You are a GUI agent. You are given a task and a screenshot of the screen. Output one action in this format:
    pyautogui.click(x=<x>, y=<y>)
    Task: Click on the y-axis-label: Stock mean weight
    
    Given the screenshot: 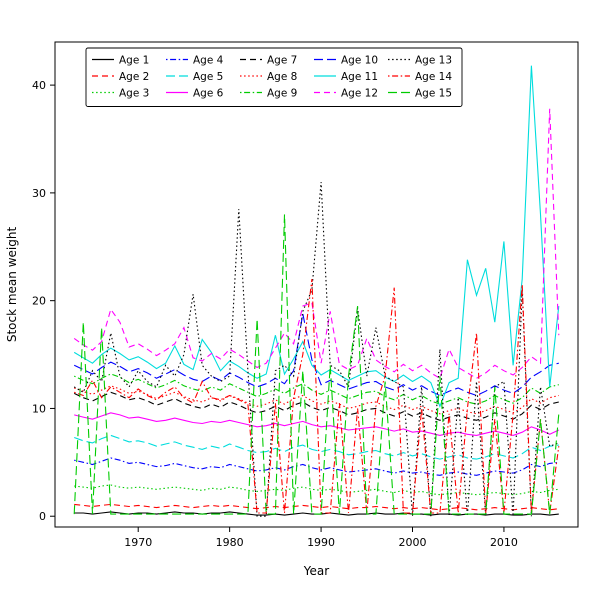 What is the action you would take?
    pyautogui.click(x=12, y=285)
    